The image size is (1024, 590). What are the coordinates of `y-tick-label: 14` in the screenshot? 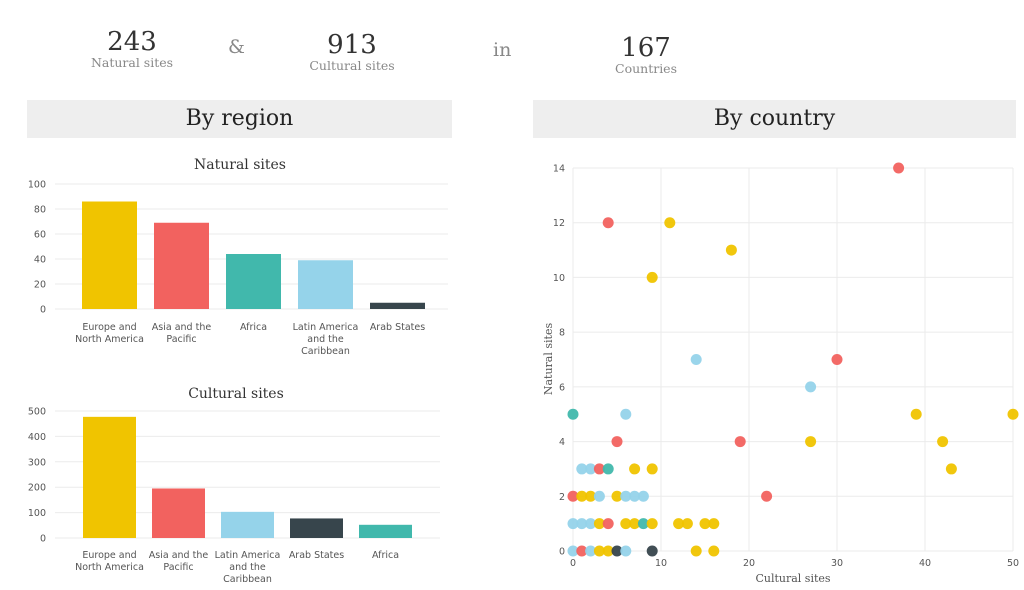 It's located at (559, 169).